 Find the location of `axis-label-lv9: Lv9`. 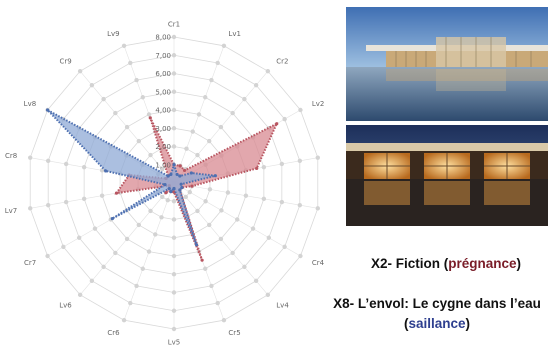

axis-label-lv9: Lv9 is located at coordinates (113, 34).